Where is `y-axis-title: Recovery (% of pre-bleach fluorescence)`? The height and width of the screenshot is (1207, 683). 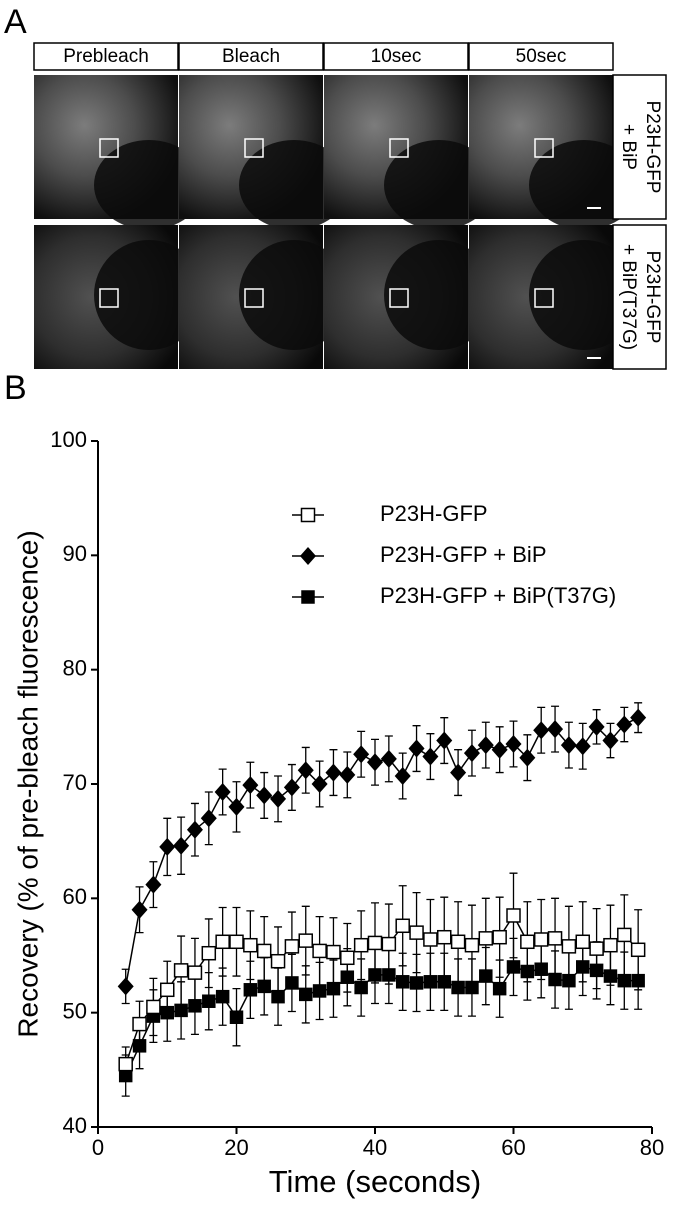
y-axis-title: Recovery (% of pre-bleach fluorescence) is located at coordinates (27, 783).